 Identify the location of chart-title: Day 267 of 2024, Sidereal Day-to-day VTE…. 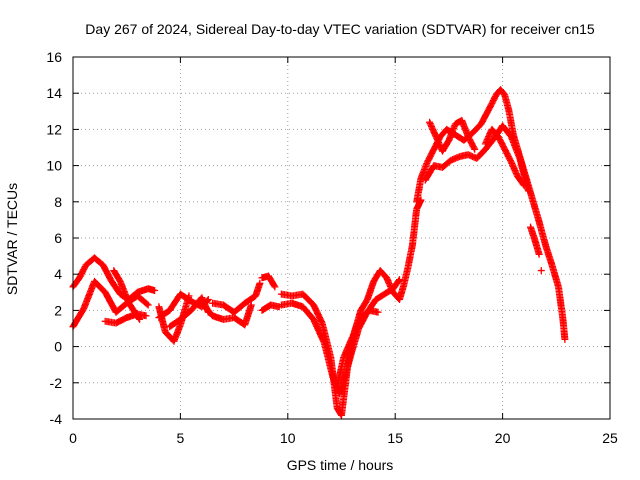
(340, 29).